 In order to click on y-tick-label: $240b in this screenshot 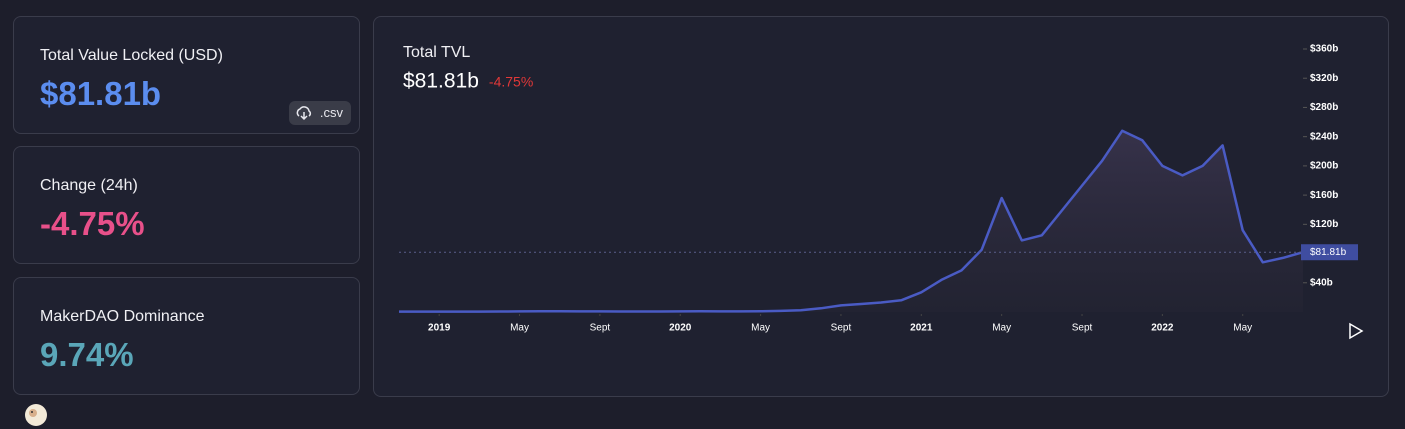, I will do `click(1324, 136)`.